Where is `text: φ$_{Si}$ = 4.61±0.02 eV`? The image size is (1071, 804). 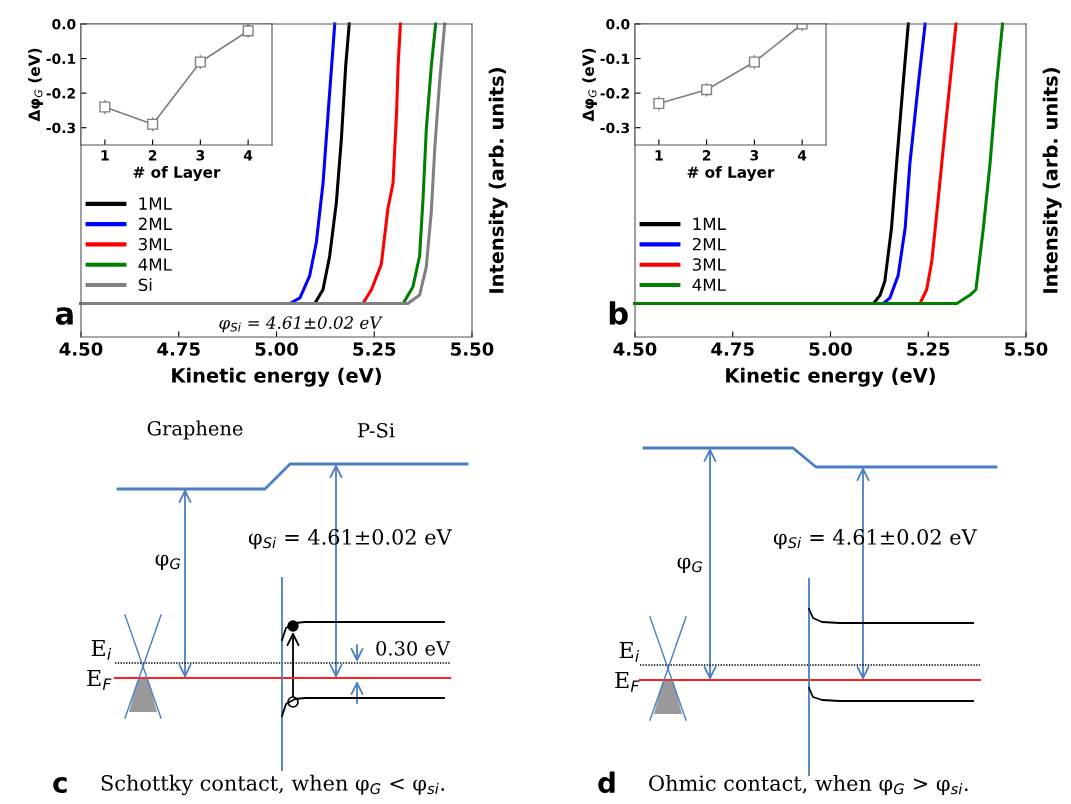 text: φ$_{Si}$ = 4.61±0.02 eV is located at coordinates (301, 324).